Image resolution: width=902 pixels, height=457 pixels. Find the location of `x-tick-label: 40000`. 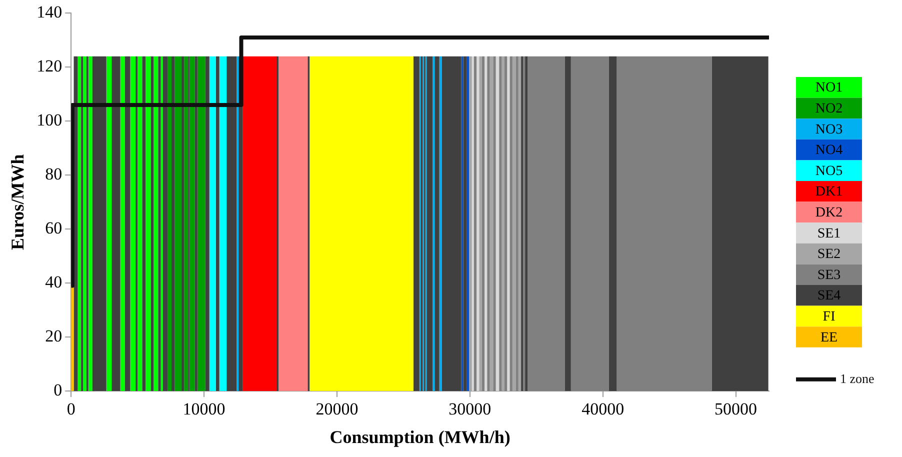

x-tick-label: 40000 is located at coordinates (603, 409).